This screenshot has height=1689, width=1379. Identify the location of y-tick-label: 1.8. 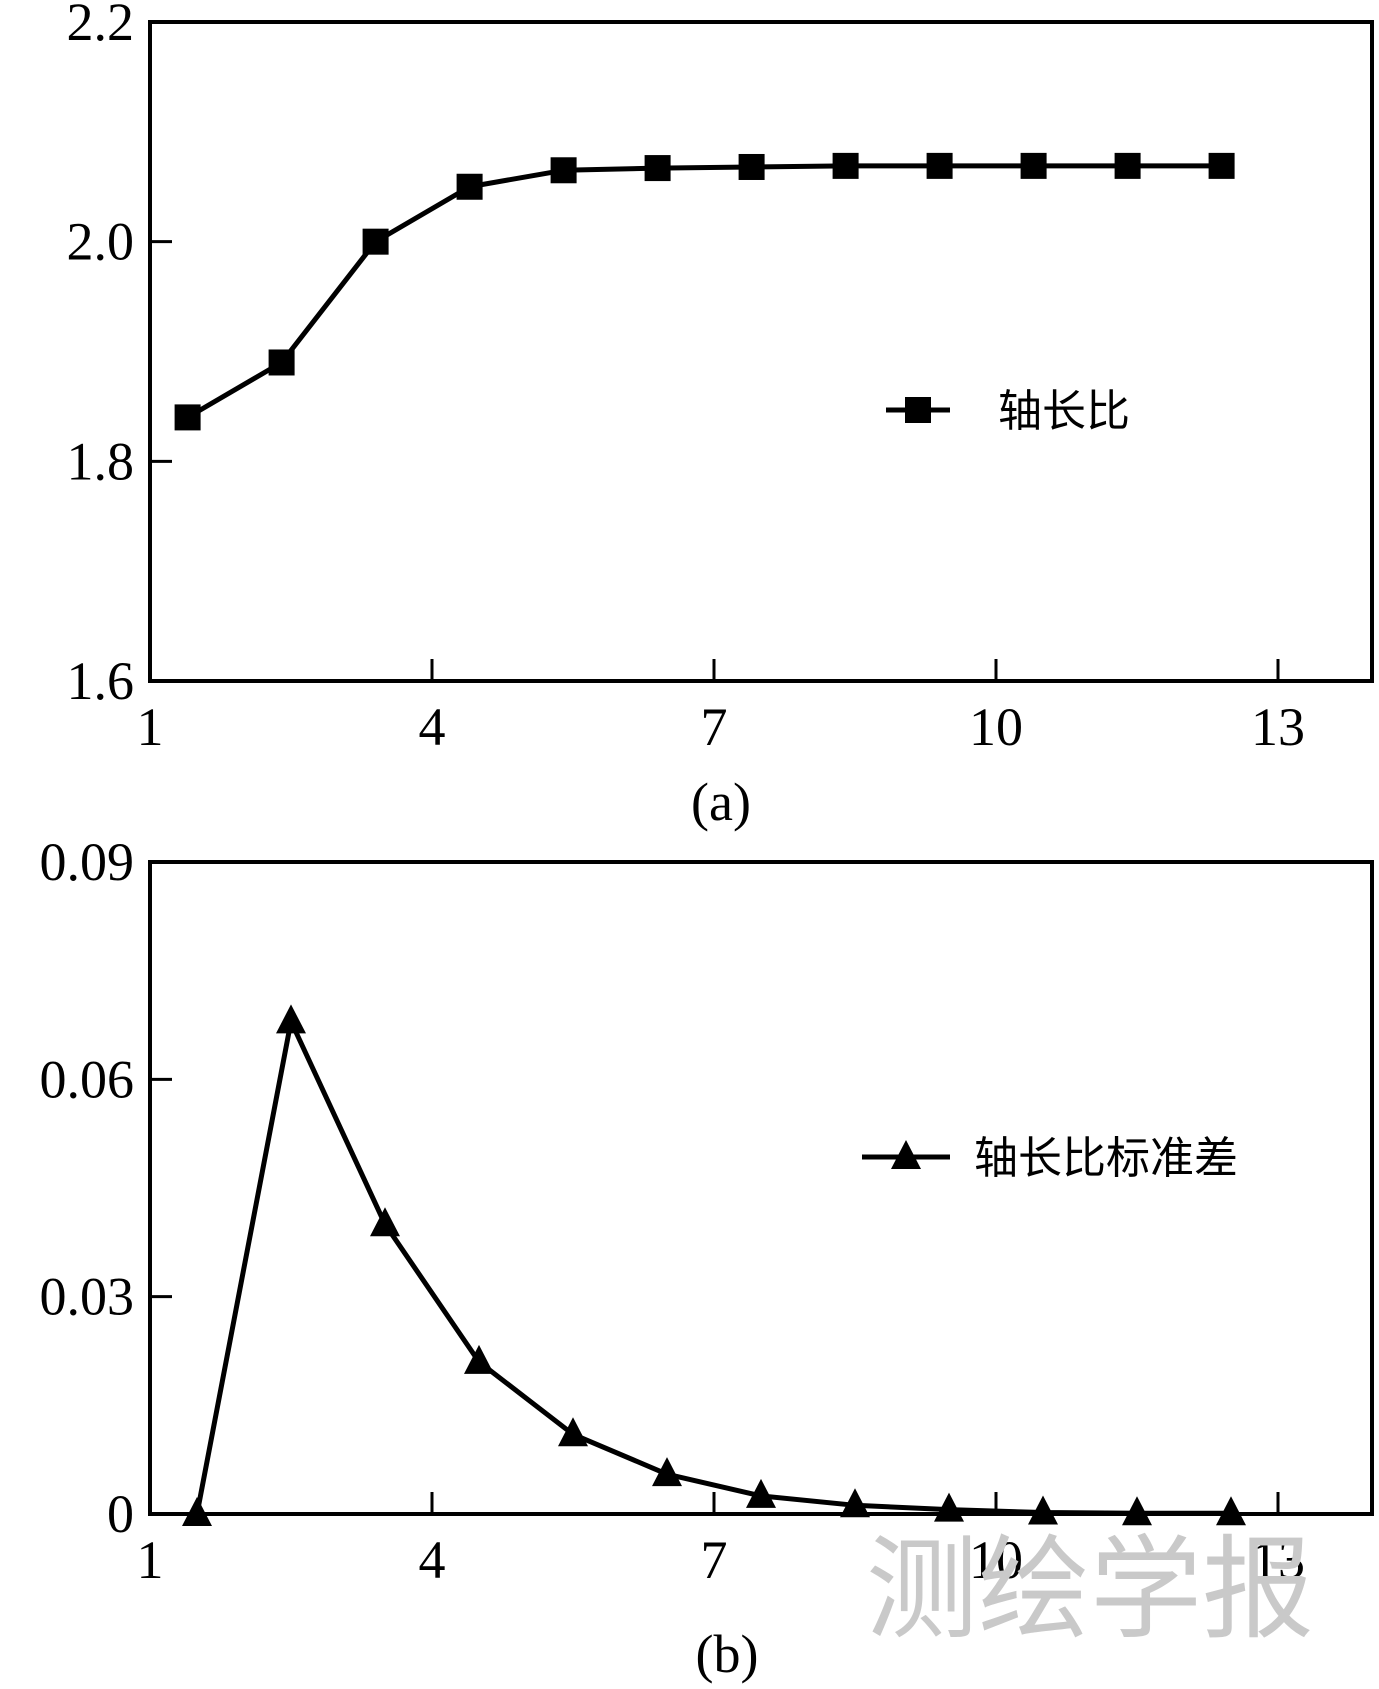
(101, 461).